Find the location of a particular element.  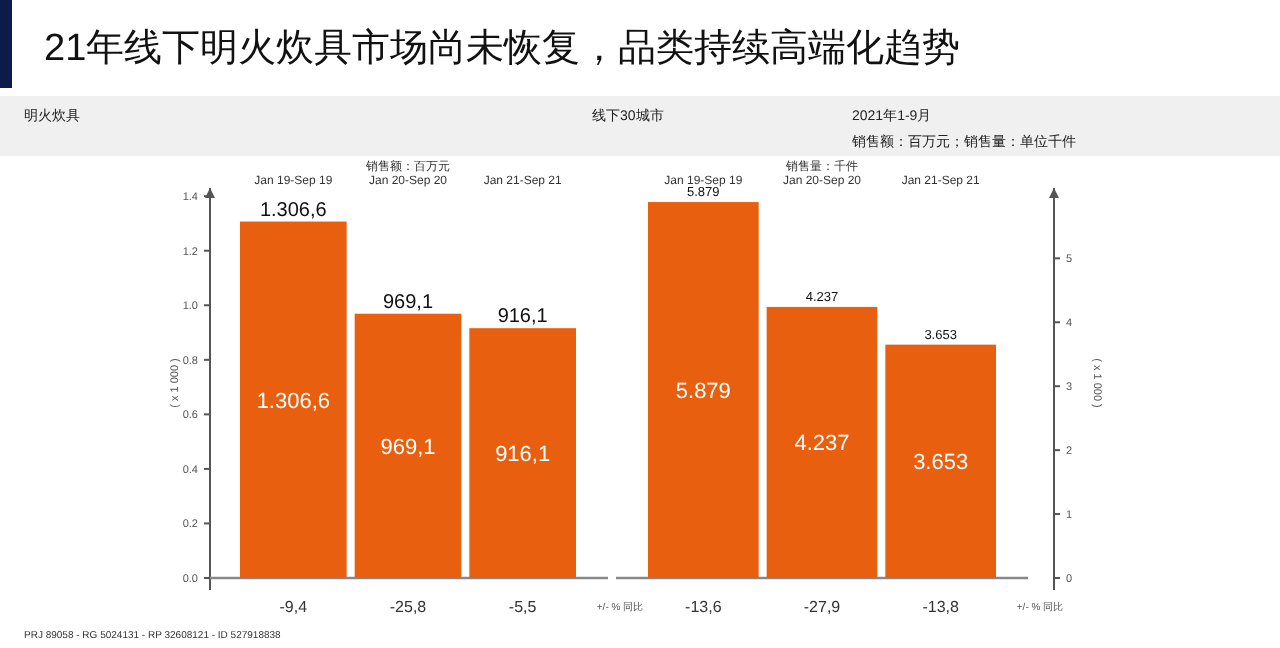

annotation: 5.879 is located at coordinates (703, 392).